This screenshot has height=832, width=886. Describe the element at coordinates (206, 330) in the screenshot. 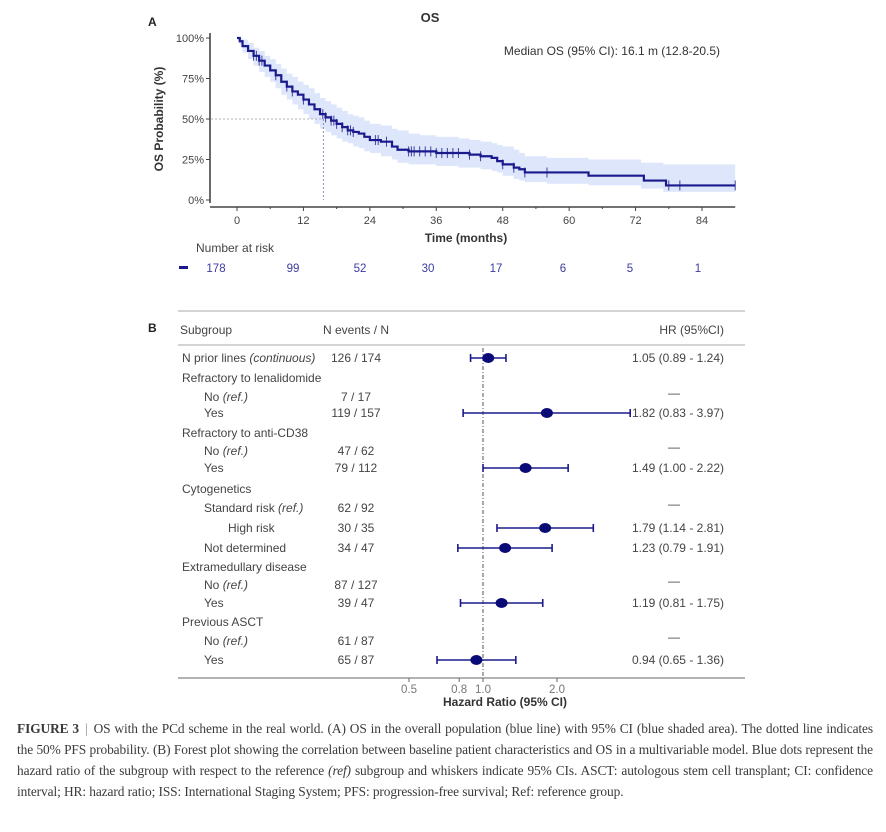

I see `forest-header-subgroup: Subgroup` at that location.